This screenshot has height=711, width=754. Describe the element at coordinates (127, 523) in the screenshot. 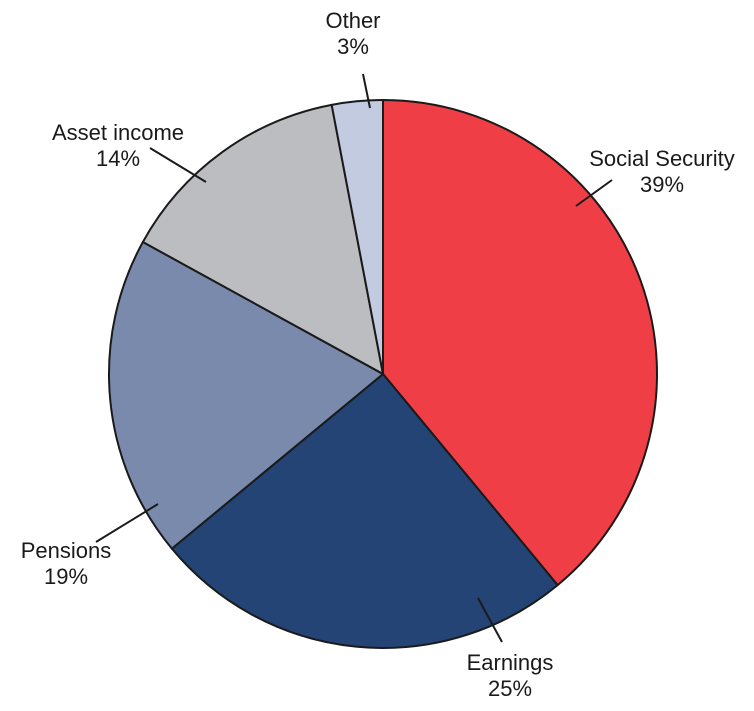

I see `leader-line-pensions` at that location.